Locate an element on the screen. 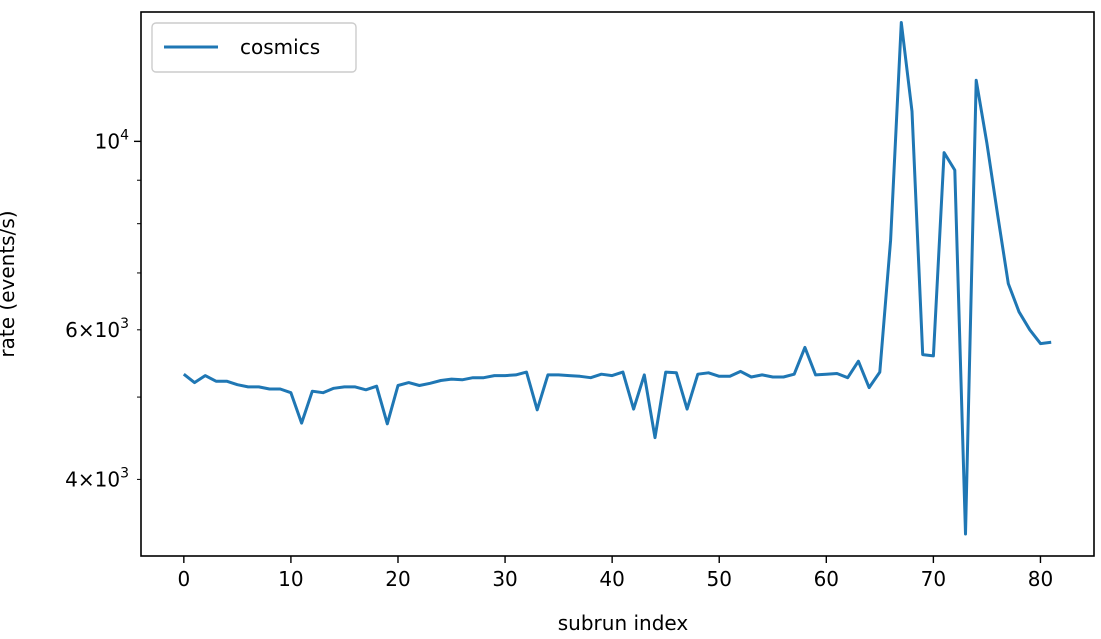 This screenshot has width=1101, height=639. y-axis: 104 4×103 6×103 is located at coordinates (103, 309).